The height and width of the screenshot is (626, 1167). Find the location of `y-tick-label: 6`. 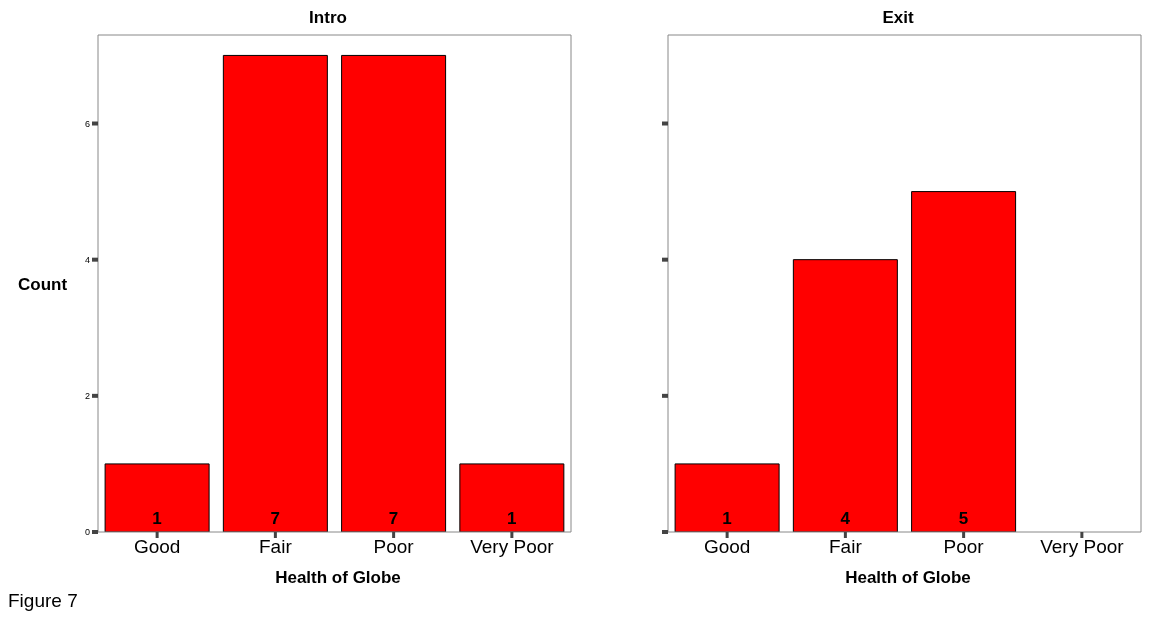

y-tick-label: 6 is located at coordinates (87, 123).